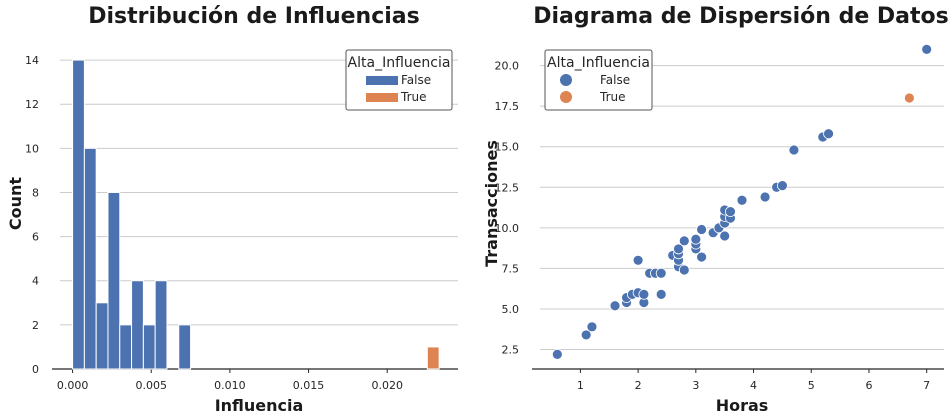 The image size is (951, 418). What do you see at coordinates (35, 192) in the screenshot?
I see `chart-0-ytick-label: 8` at bounding box center [35, 192].